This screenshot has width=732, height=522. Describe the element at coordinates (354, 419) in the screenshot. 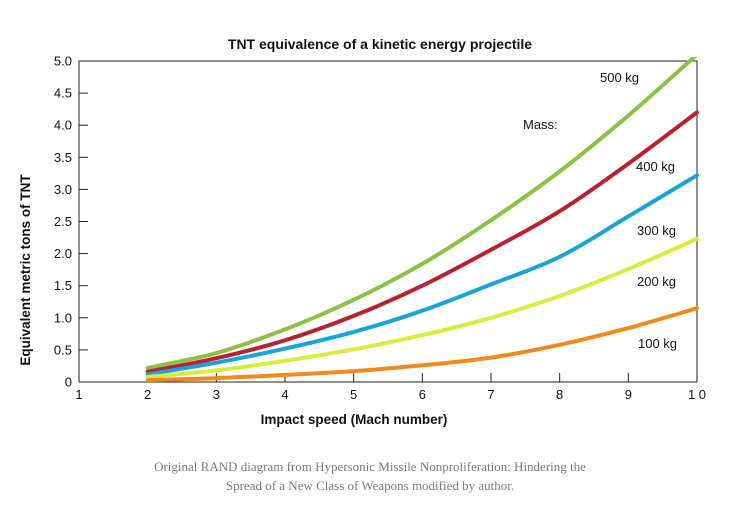

I see `x-axis-label: Impact speed (Mach number)` at that location.